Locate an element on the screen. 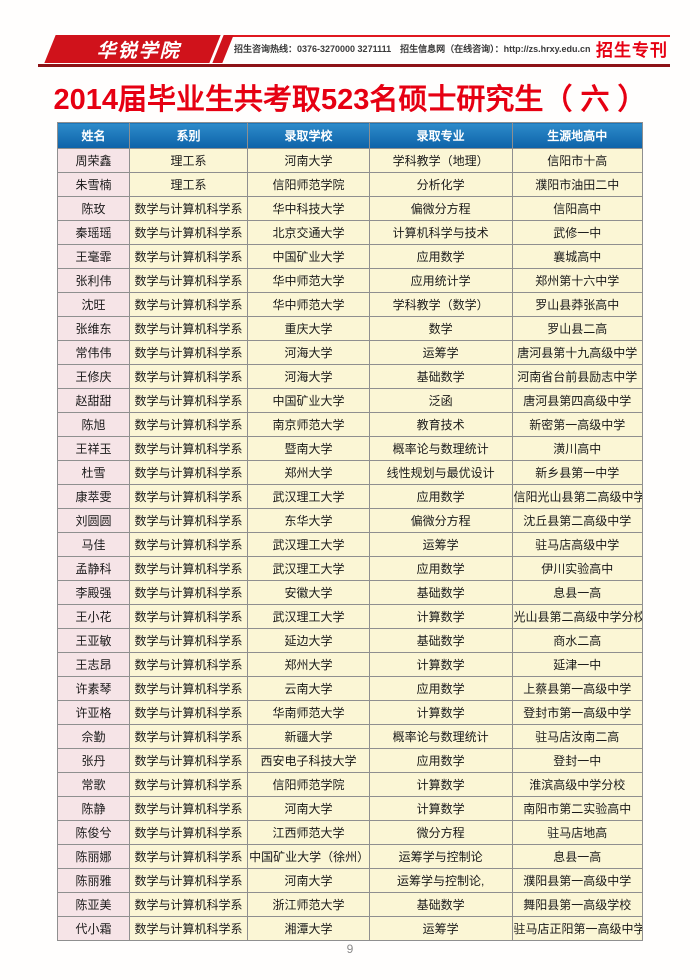 This screenshot has height=980, width=700. data-cell: 云南大学 is located at coordinates (308, 688).